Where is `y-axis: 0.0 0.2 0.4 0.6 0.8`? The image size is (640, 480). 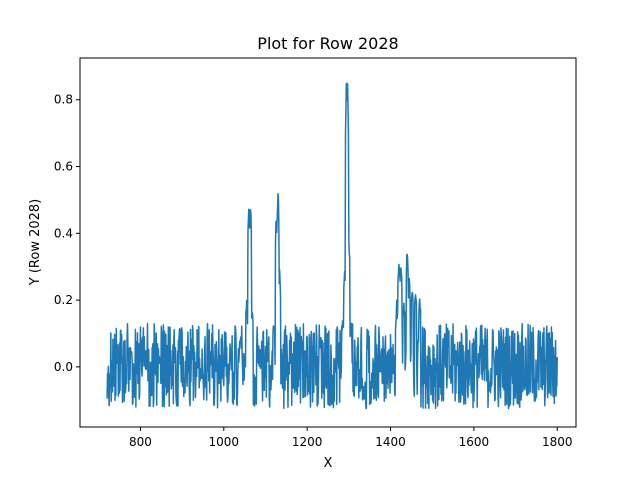 y-axis: 0.0 0.2 0.4 0.6 0.8 is located at coordinates (67, 233).